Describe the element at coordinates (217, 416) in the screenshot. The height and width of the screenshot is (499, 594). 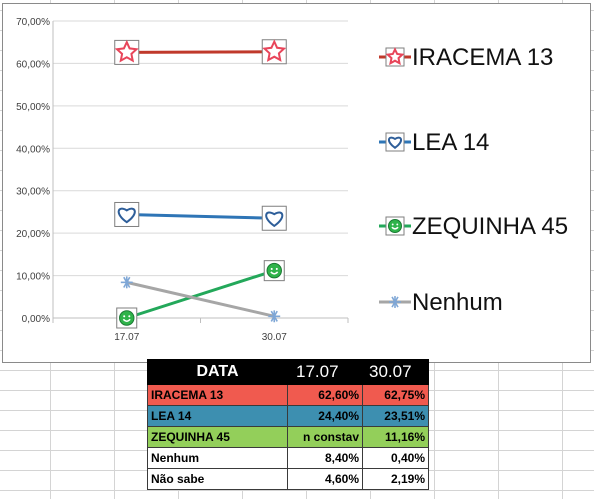
I see `row-label: LEA 14` at that location.